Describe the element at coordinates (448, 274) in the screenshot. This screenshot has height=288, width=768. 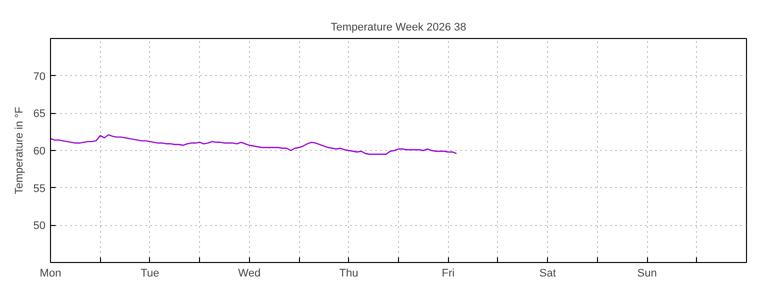
I see `x-tick-label: Fri` at that location.